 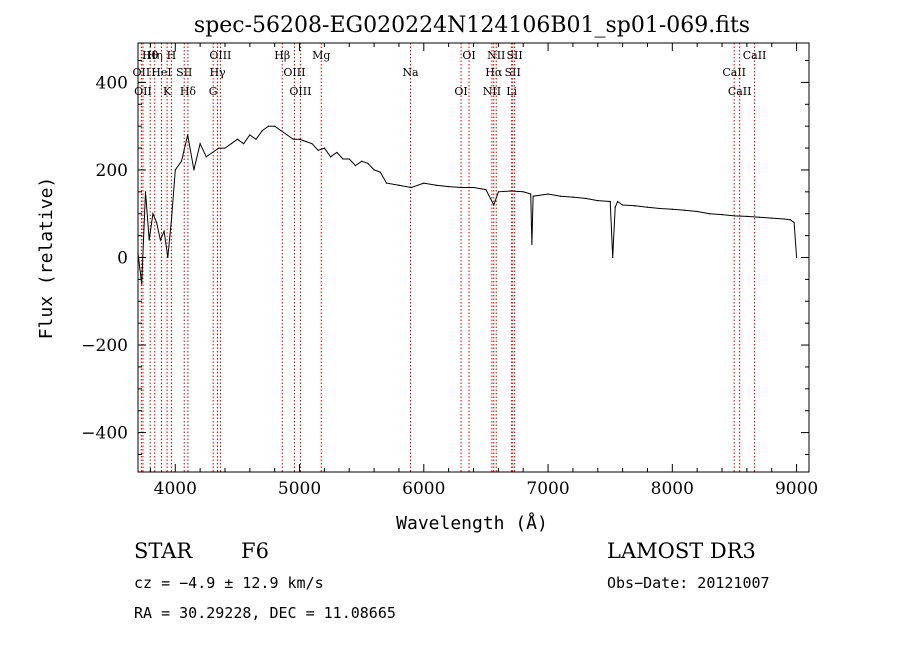 I want to click on x-tick-label: 7000, so click(x=547, y=489).